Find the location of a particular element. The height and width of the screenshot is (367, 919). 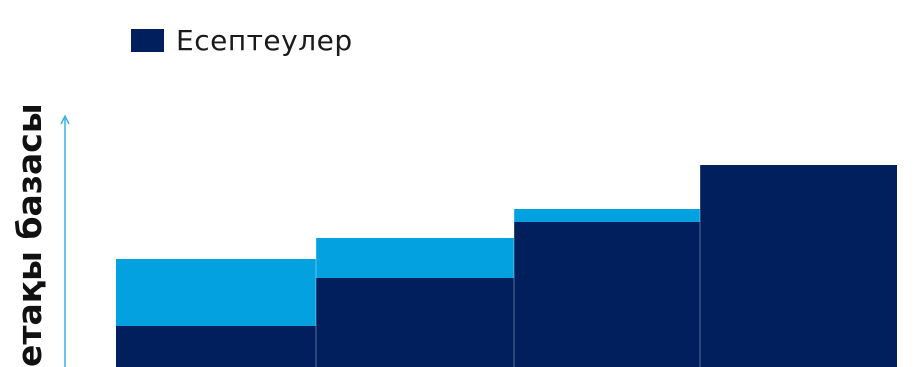

legend-swatch-есептеулер is located at coordinates (147, 40).